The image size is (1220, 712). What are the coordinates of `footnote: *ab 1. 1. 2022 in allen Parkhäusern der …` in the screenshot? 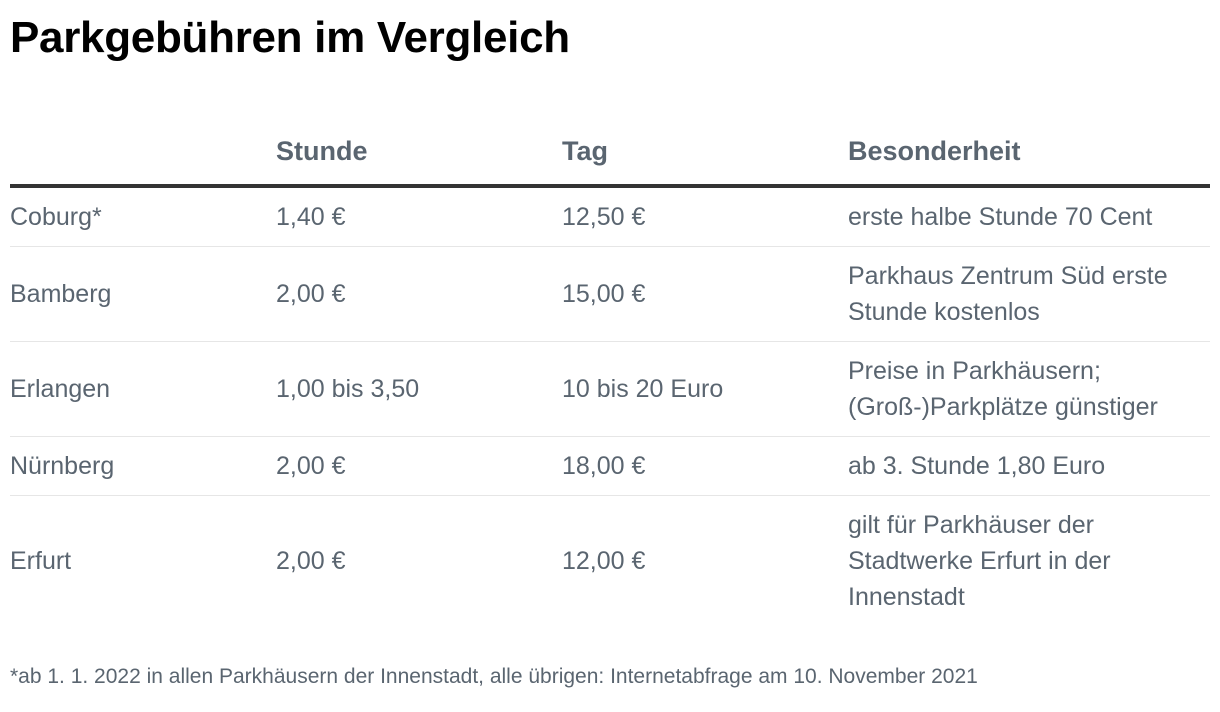 It's located at (494, 676).